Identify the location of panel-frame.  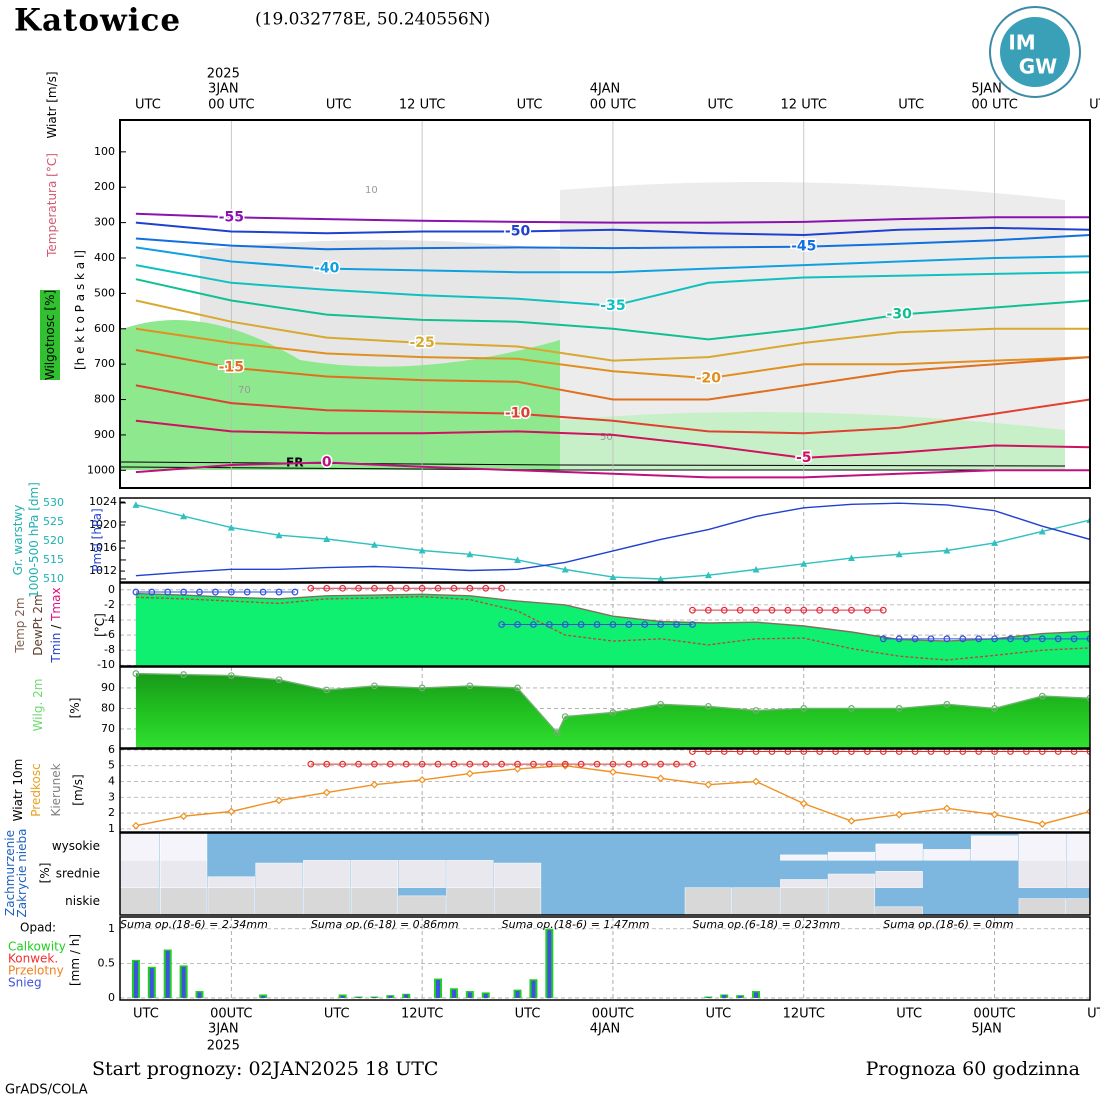
(605, 874).